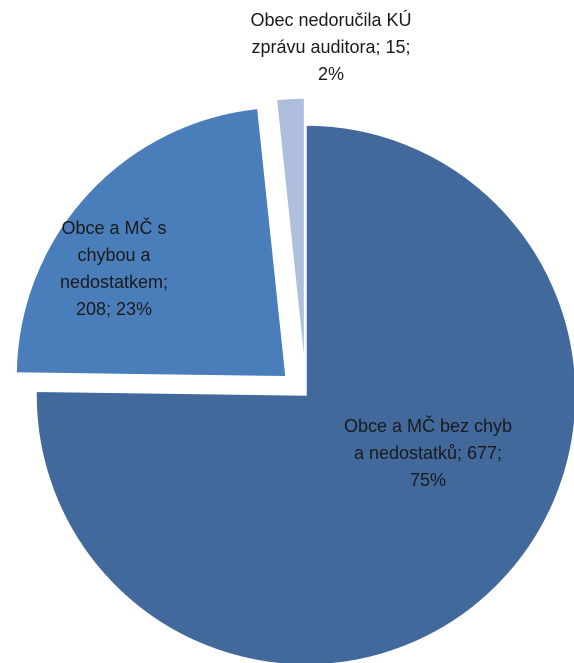  What do you see at coordinates (113, 227) in the screenshot?
I see `slice-label-line: Obce a MČ s` at bounding box center [113, 227].